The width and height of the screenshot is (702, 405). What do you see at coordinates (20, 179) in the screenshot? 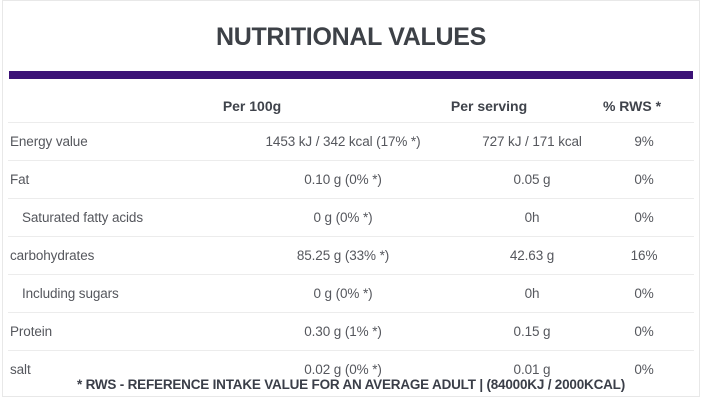
I see `row-label: Fat` at bounding box center [20, 179].